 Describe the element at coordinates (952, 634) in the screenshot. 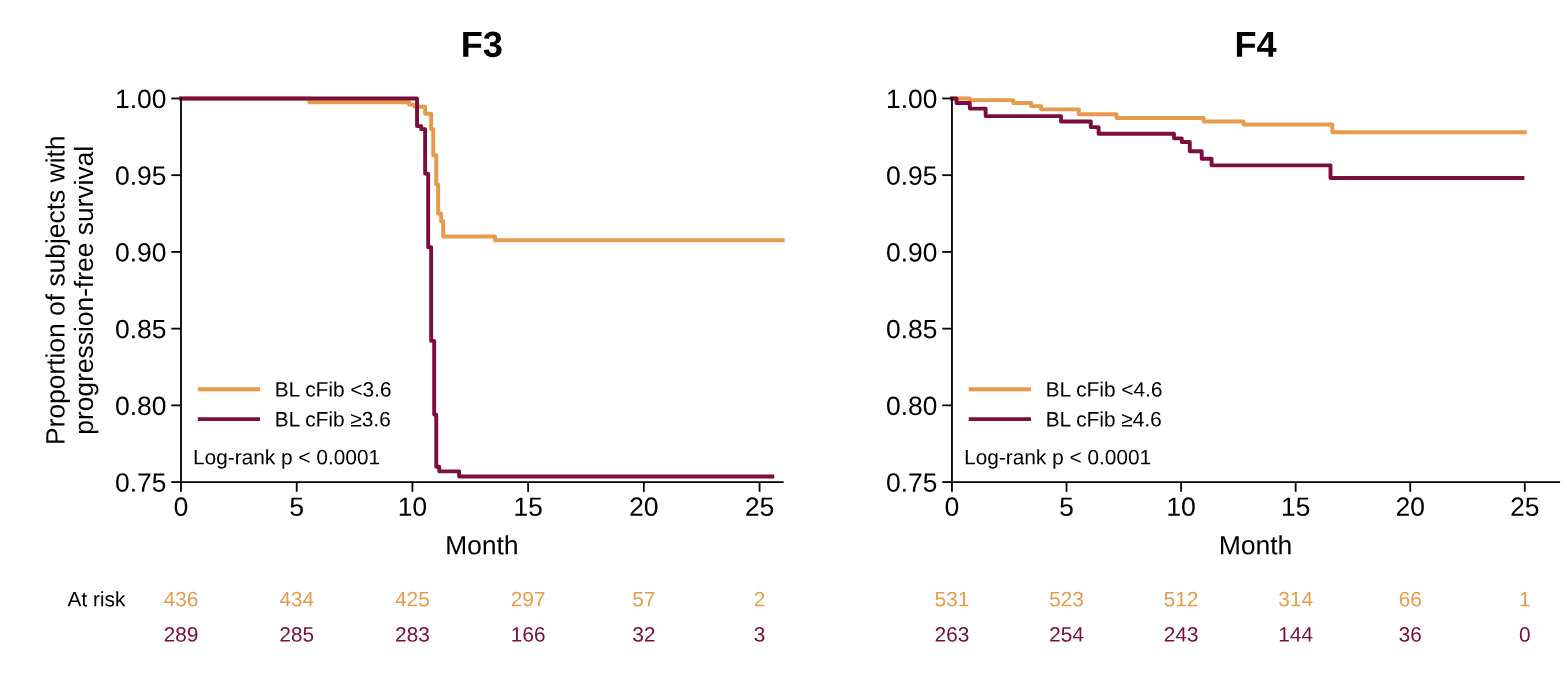

I see `text: 263` at that location.